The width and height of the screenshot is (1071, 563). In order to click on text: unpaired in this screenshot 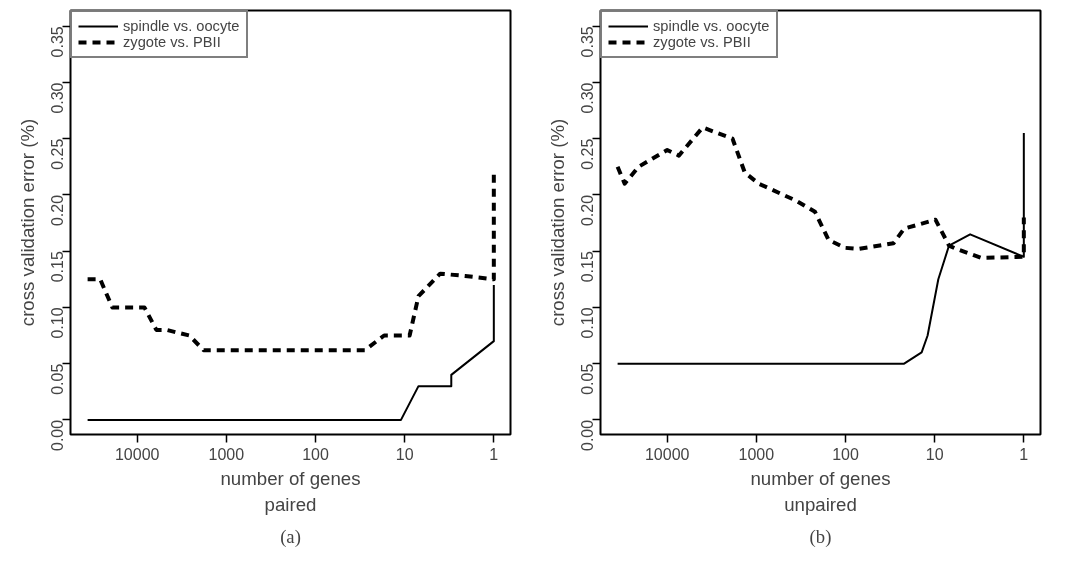, I will do `click(820, 504)`.